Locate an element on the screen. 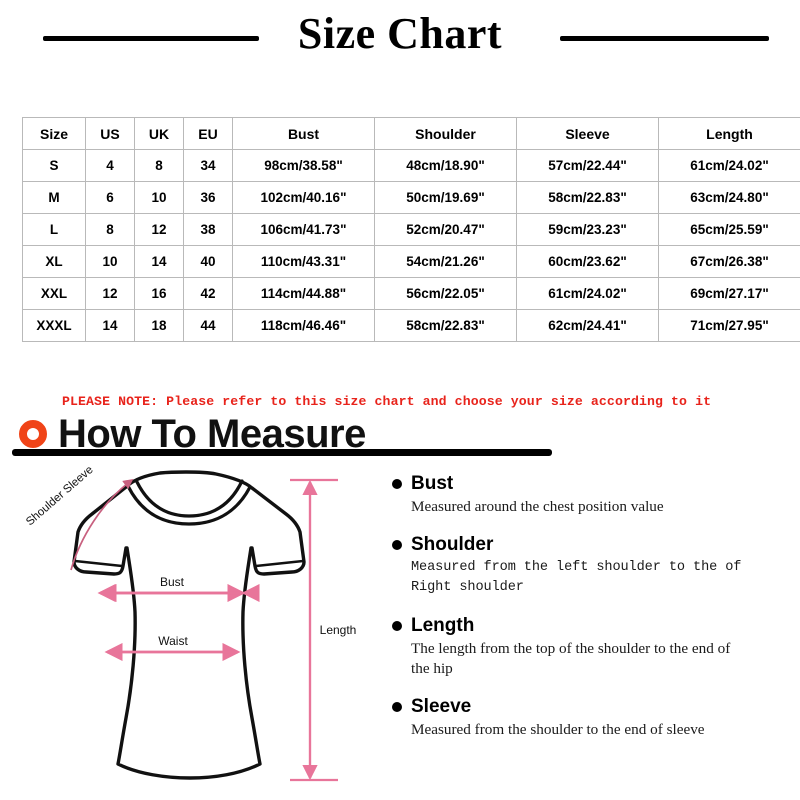 Image resolution: width=800 pixels, height=800 pixels. cell-size: S is located at coordinates (54, 165).